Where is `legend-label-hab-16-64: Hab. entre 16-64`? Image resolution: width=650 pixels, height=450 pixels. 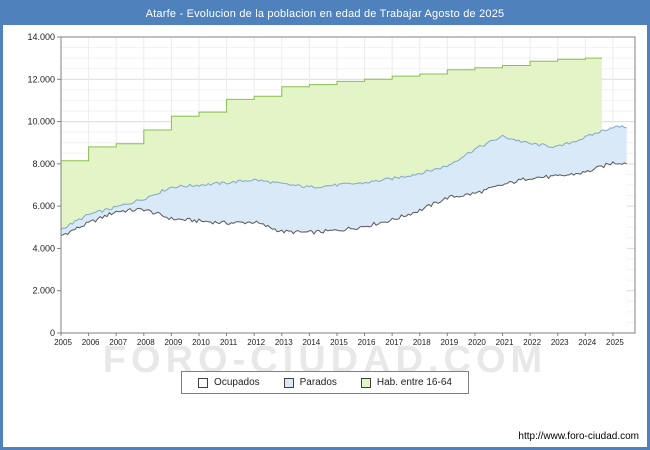
legend-label-hab-16-64: Hab. entre 16-64 is located at coordinates (414, 382).